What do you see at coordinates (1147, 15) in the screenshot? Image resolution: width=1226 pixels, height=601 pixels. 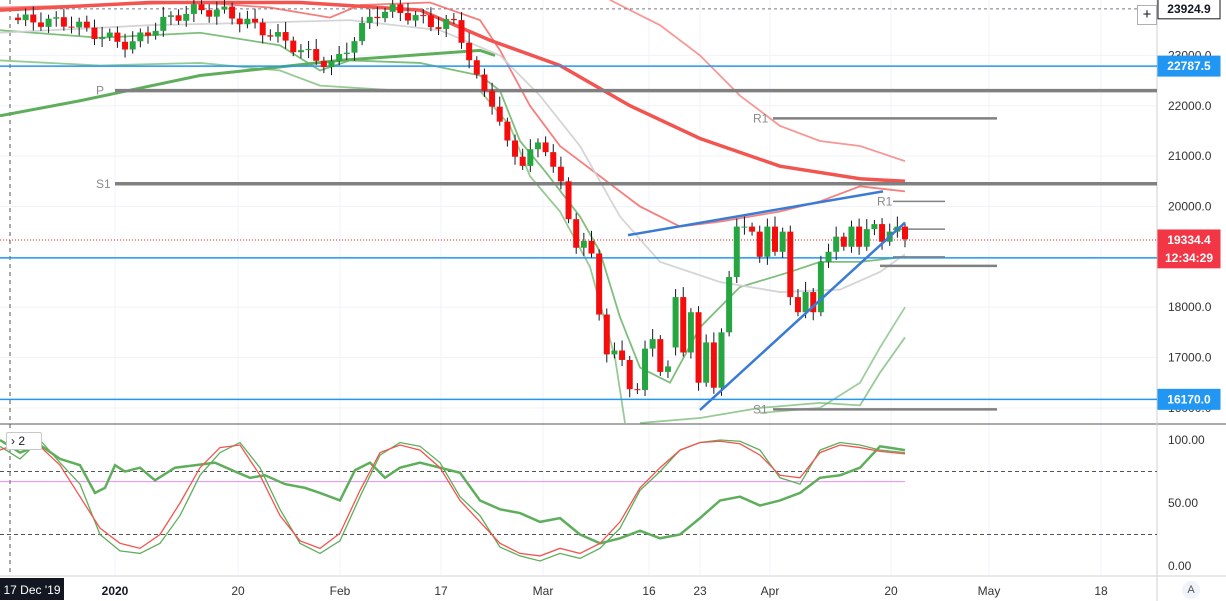 I see `plus-button: +` at bounding box center [1147, 15].